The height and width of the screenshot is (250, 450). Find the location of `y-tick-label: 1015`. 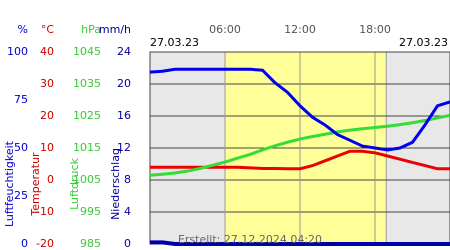

y-tick-label: 1015 is located at coordinates (87, 147).